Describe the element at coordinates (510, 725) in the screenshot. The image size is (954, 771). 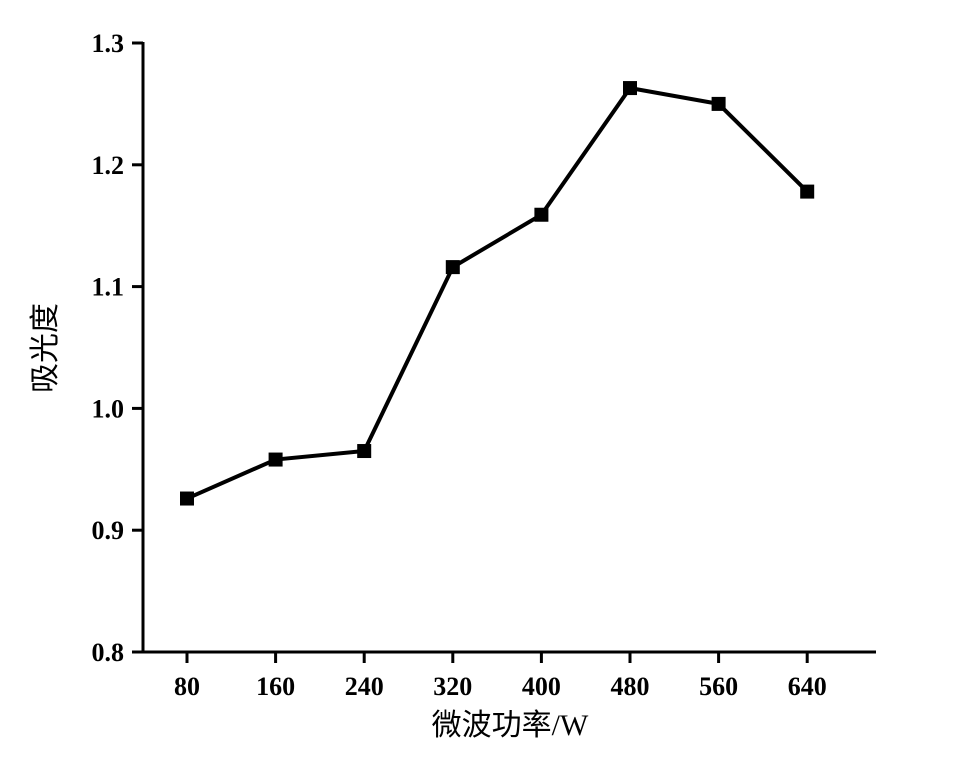
I see `x-axis-title: 微波功率/W` at that location.